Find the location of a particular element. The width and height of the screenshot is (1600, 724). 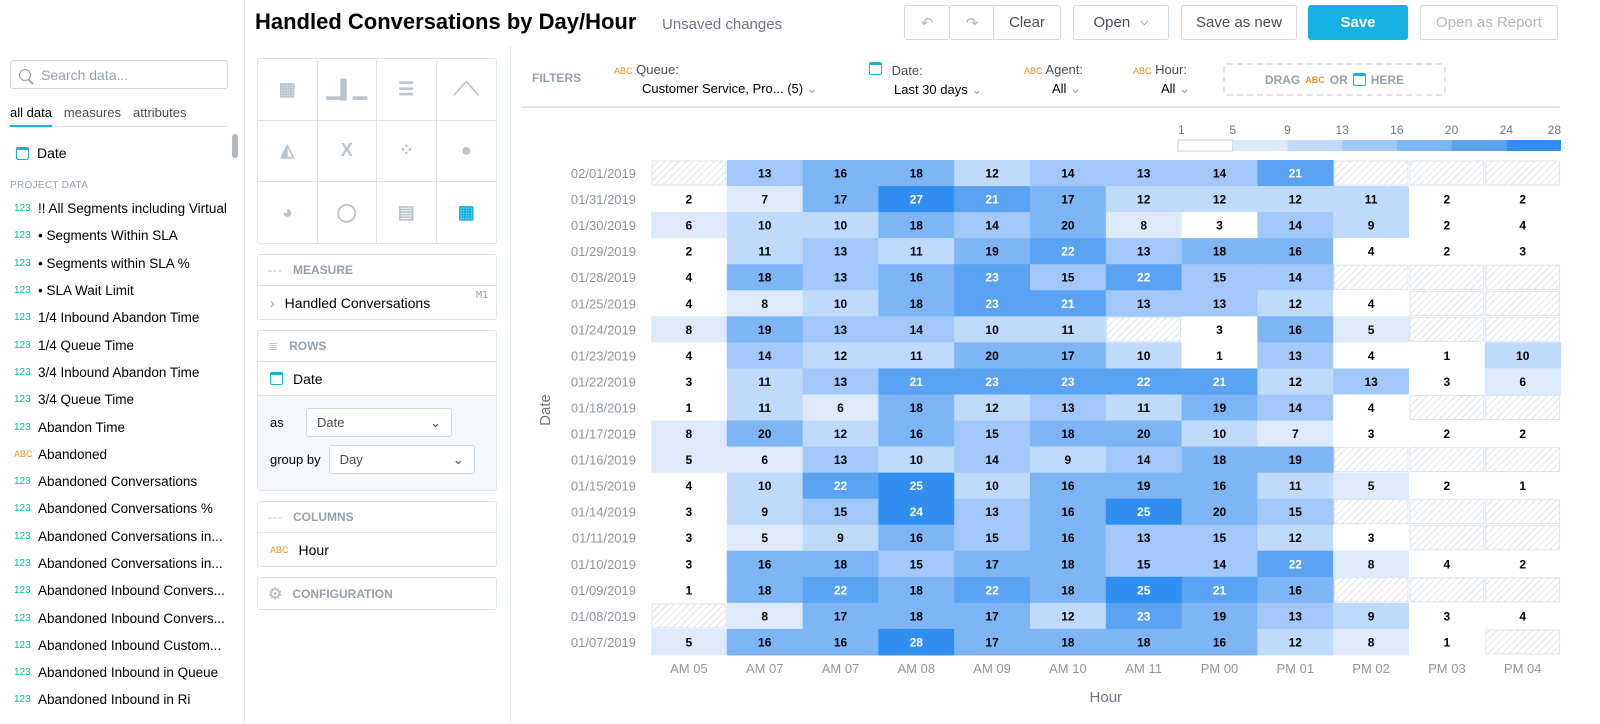

catalog-item: 123 • Segments Within SLA is located at coordinates (125, 235).